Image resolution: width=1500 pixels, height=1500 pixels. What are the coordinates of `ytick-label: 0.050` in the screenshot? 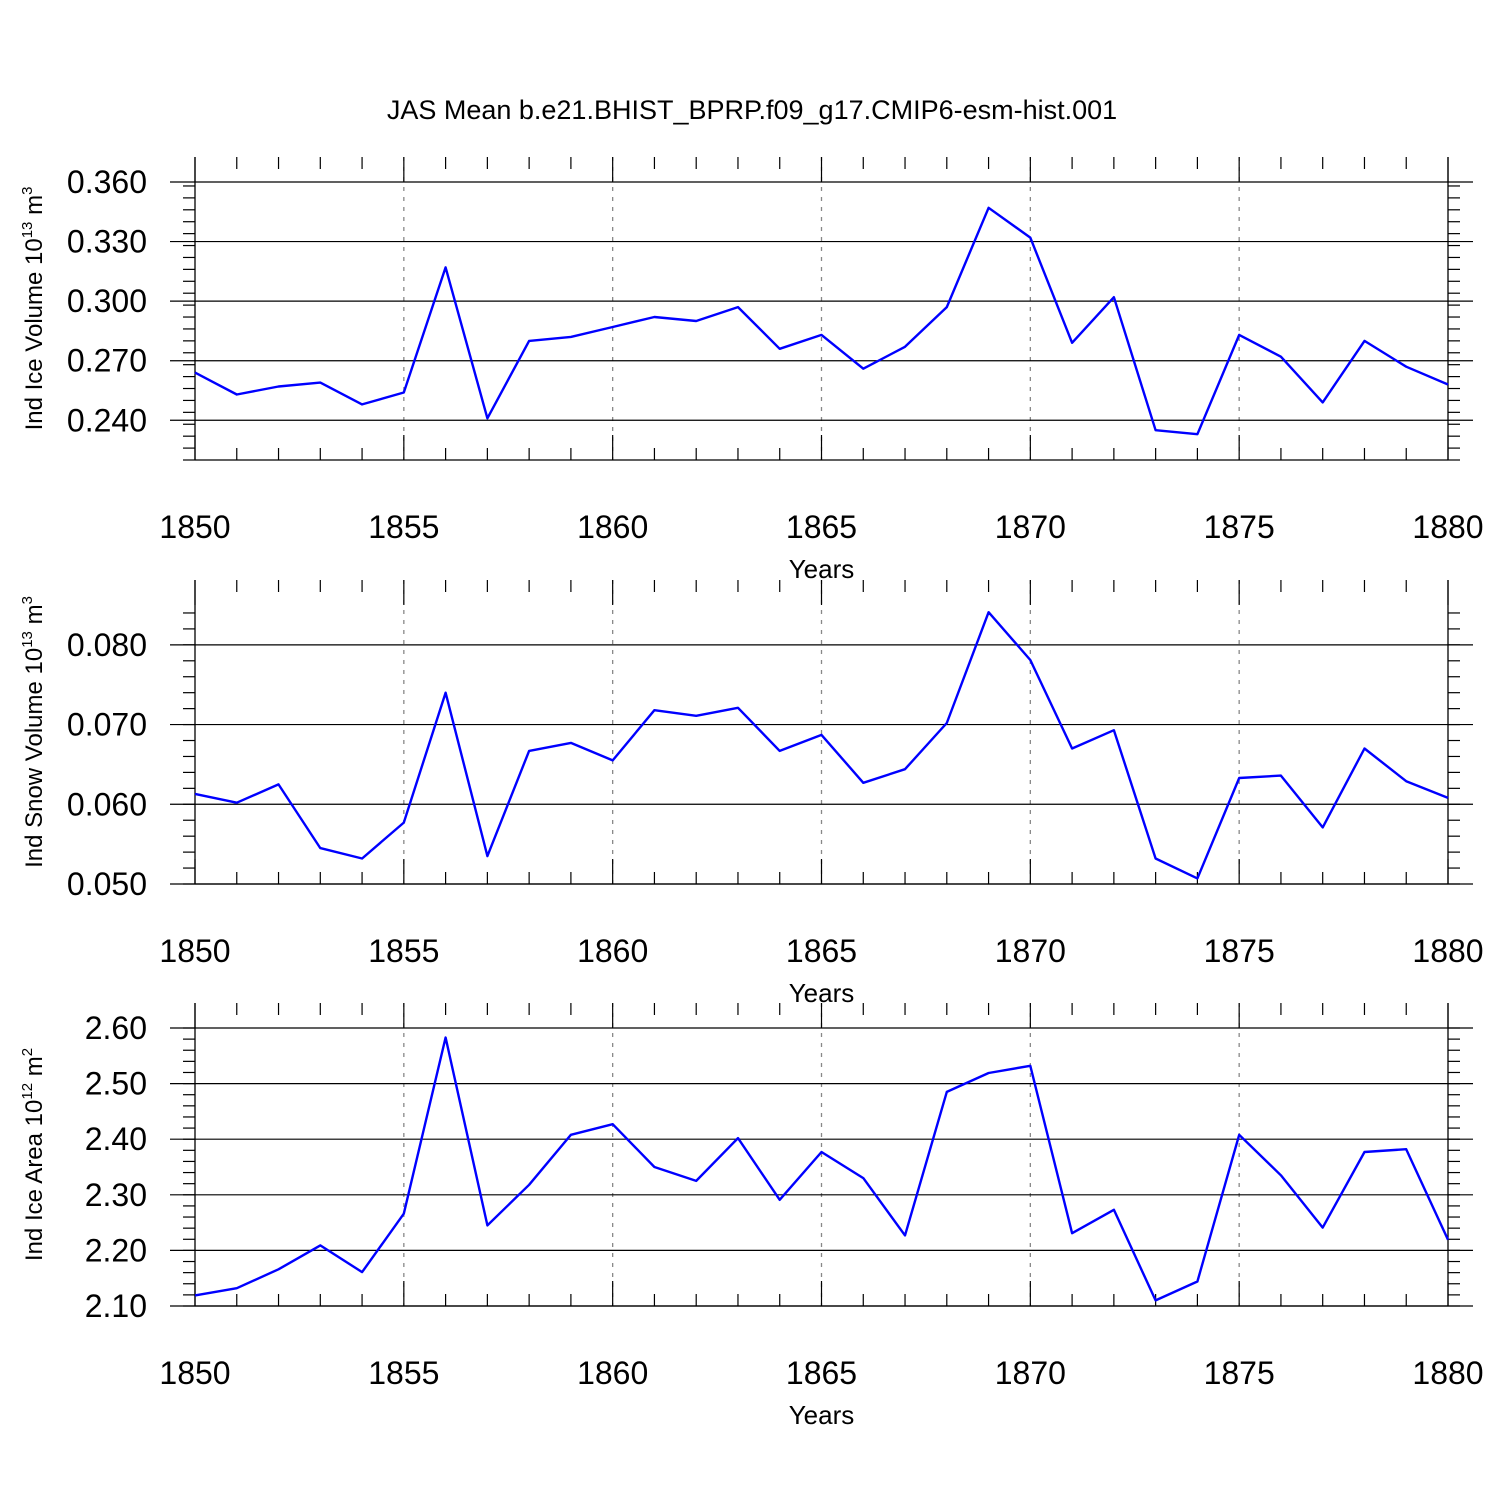 It's located at (107, 884).